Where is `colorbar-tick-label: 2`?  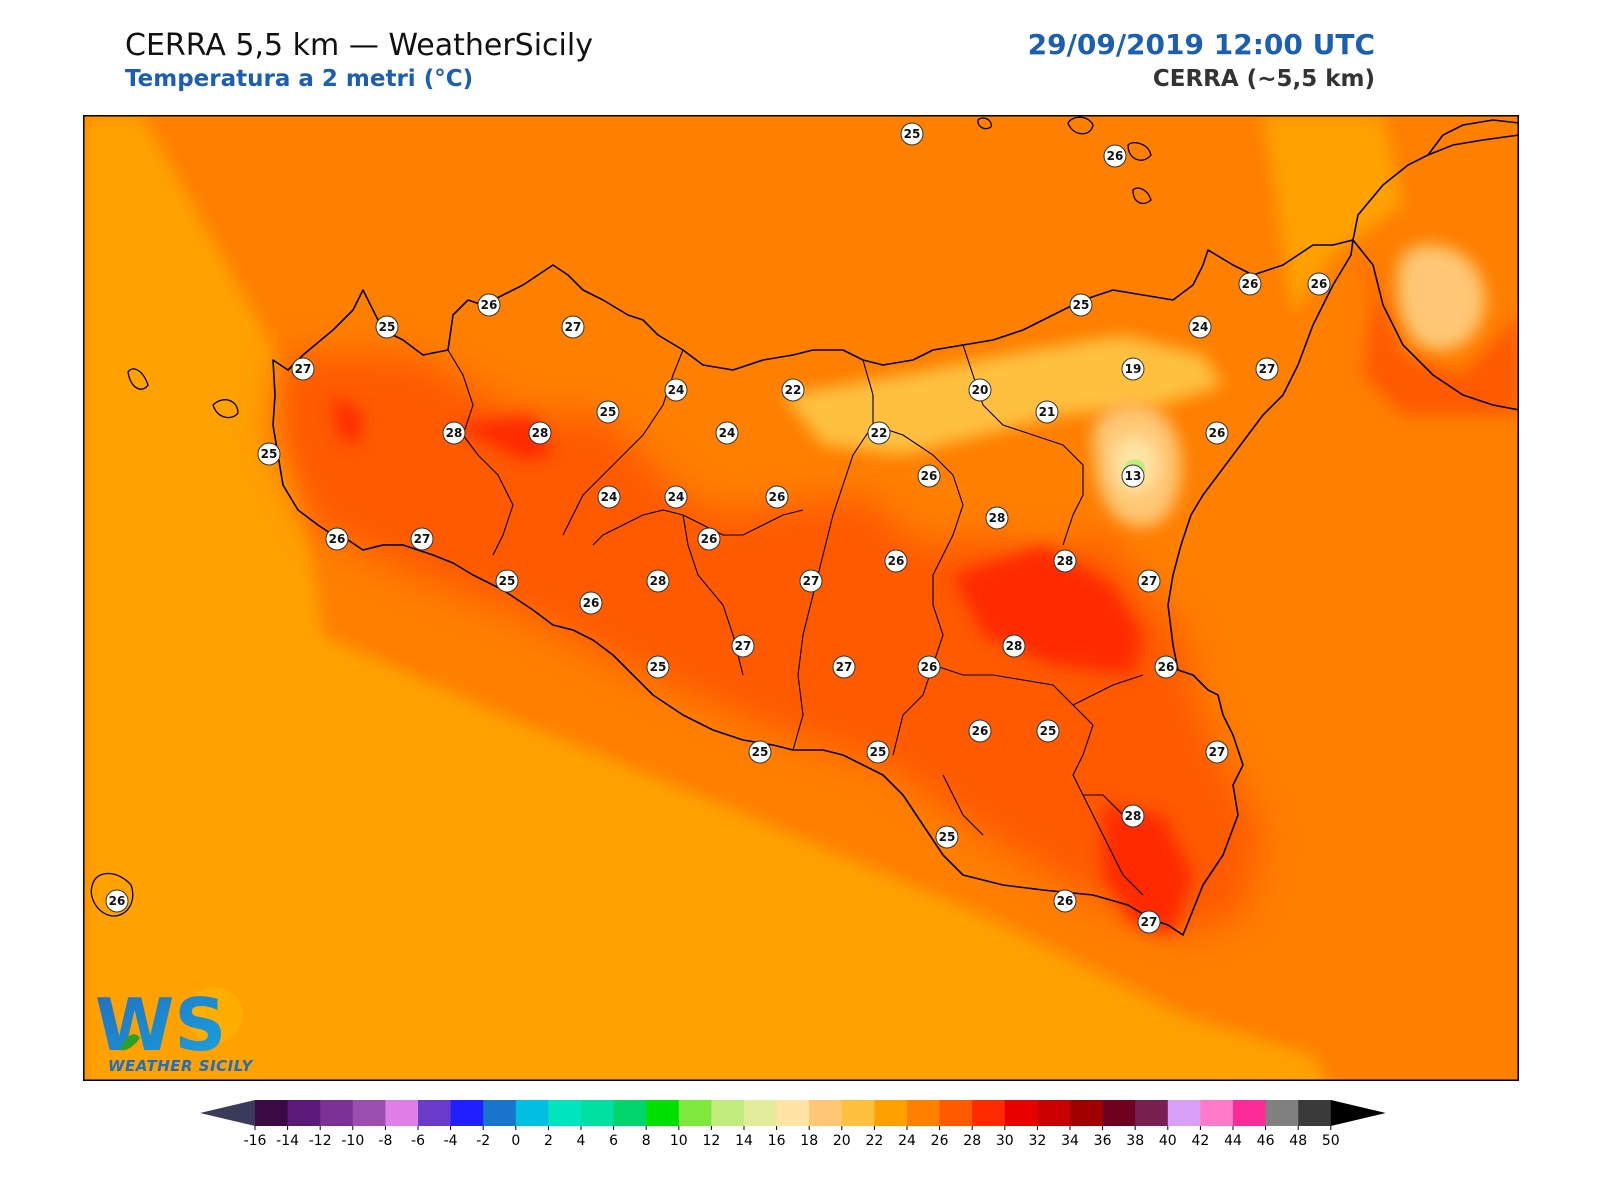
colorbar-tick-label: 2 is located at coordinates (548, 1141).